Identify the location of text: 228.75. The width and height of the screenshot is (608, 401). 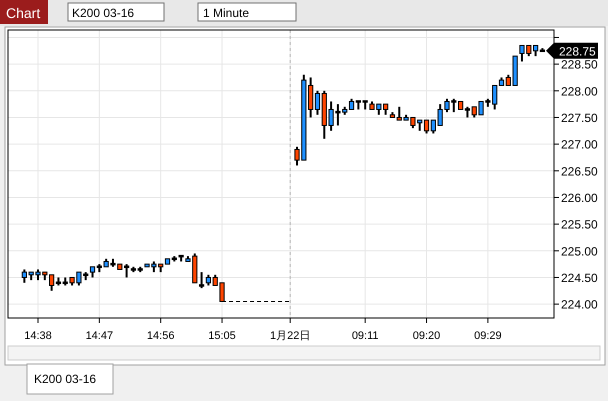
(577, 51).